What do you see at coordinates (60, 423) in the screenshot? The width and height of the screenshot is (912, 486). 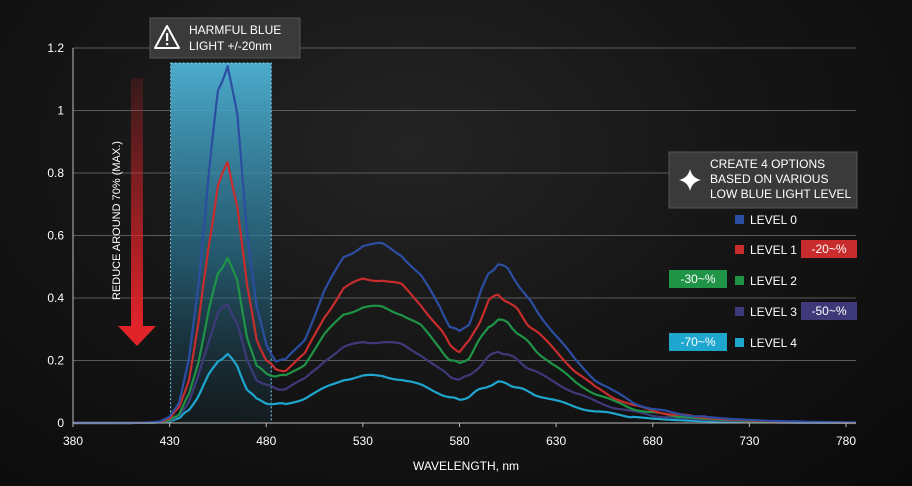 I see `y-tick-label: 0` at bounding box center [60, 423].